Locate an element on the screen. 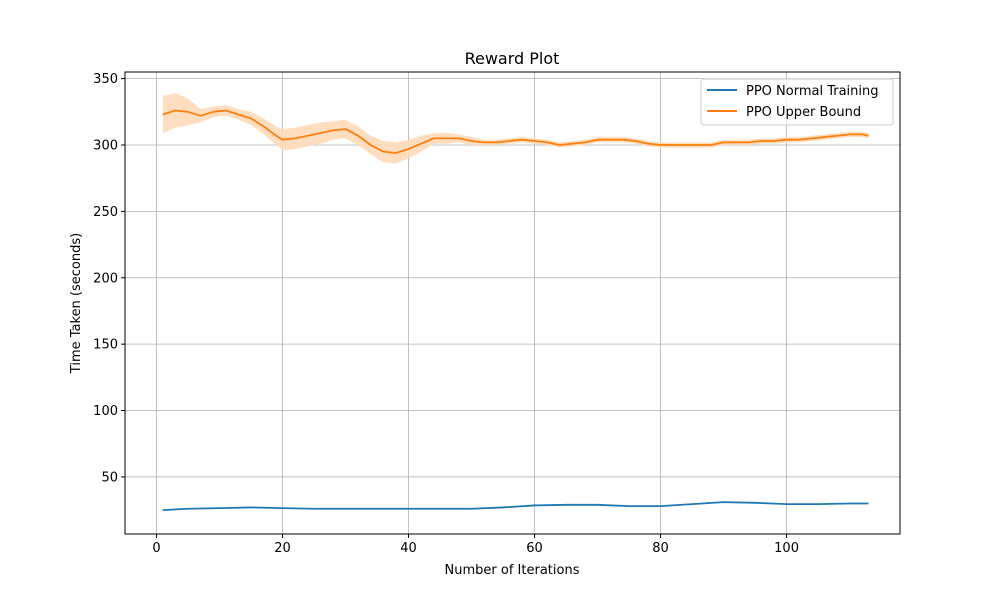 This screenshot has width=1000, height=600. x-tick-label: 40 is located at coordinates (408, 548).